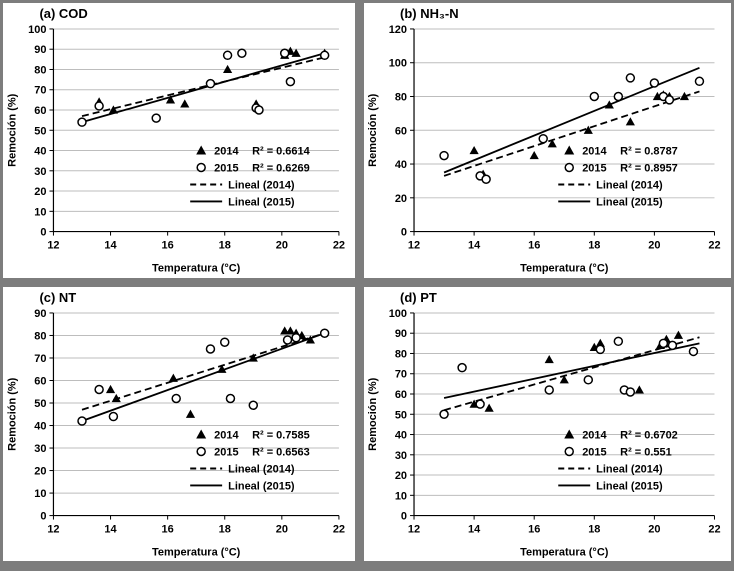 The width and height of the screenshot is (734, 571). Describe the element at coordinates (196, 269) in the screenshot. I see `x-axis-label: Temperatura (°C)` at that location.